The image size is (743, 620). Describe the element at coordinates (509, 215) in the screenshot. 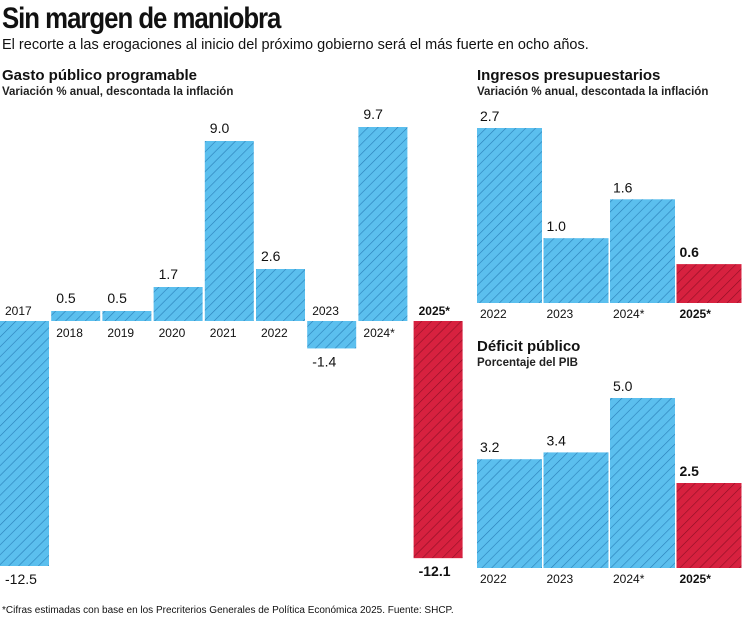

I see `ingresos-bar-2022` at that location.